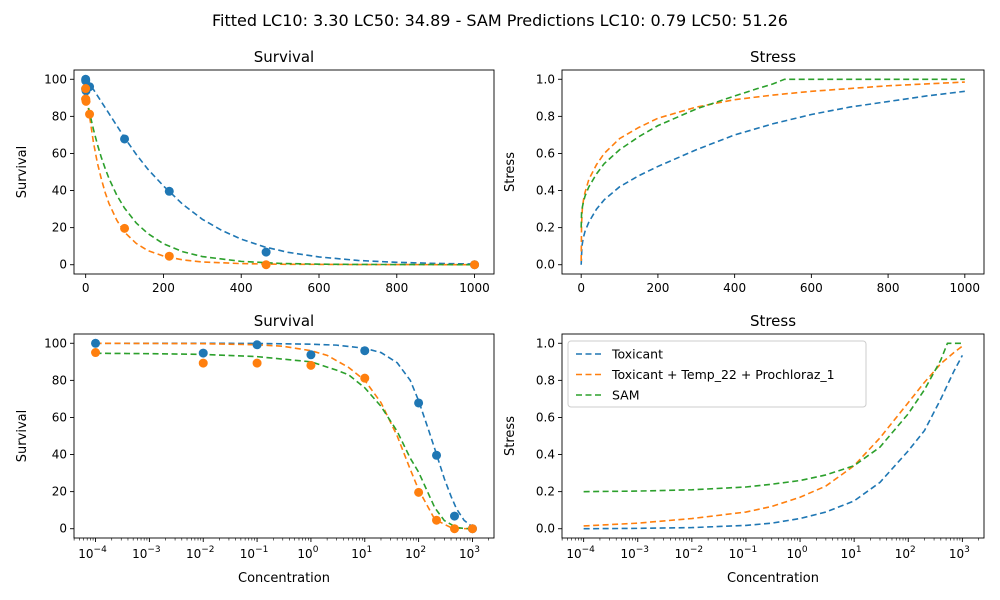 The image size is (1000, 600). Describe the element at coordinates (55, 343) in the screenshot. I see `y-tick-label: 100` at that location.